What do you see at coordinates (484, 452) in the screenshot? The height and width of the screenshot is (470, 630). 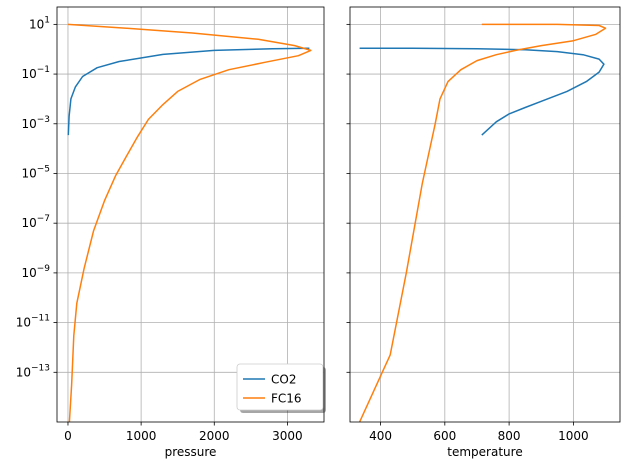 I see `temperature-x-axis-label: temperature` at bounding box center [484, 452].